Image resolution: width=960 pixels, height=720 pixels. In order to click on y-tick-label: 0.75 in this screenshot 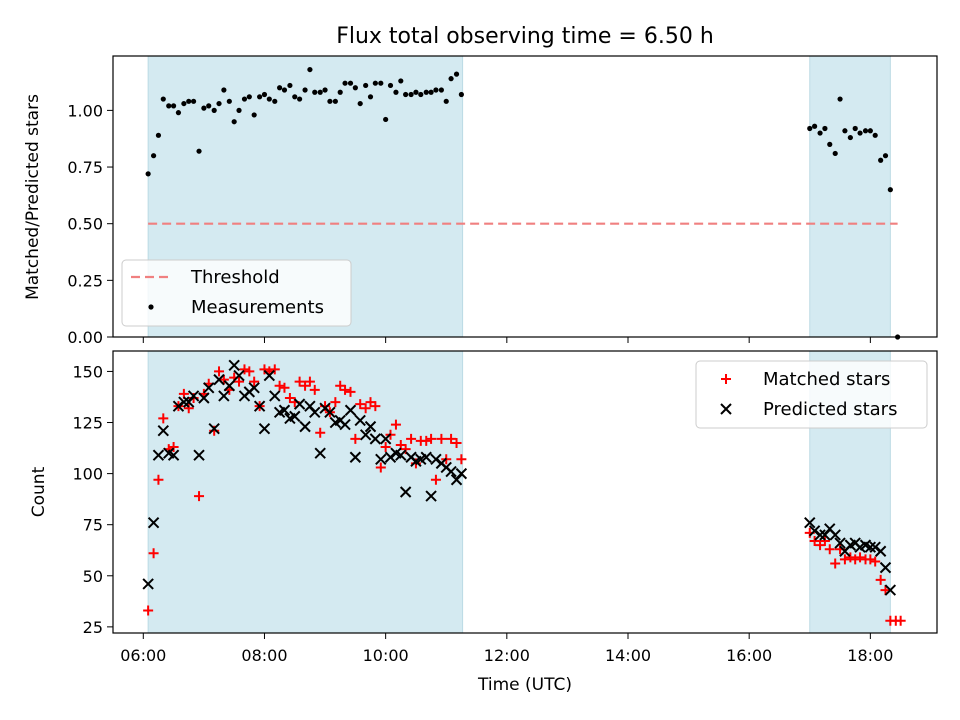, I will do `click(85, 167)`.